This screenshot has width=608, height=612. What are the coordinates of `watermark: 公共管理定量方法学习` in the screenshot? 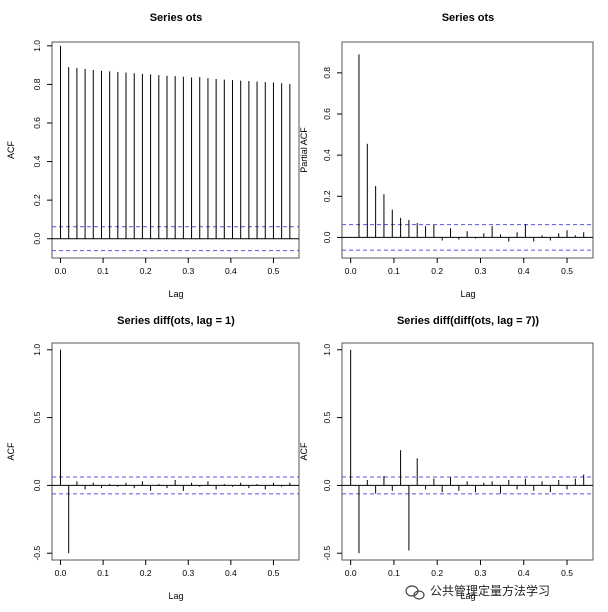 It's located at (477, 591).